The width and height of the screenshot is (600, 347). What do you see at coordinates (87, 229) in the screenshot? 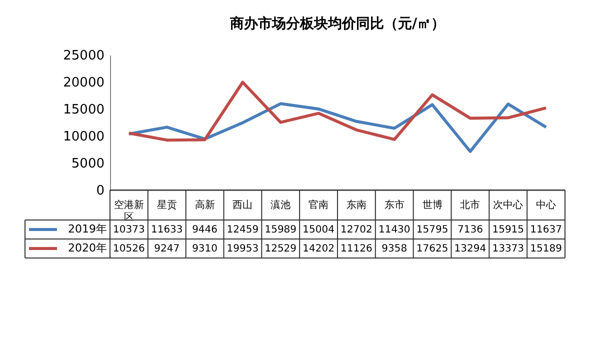
I see `legend-label: 2019年` at bounding box center [87, 229].